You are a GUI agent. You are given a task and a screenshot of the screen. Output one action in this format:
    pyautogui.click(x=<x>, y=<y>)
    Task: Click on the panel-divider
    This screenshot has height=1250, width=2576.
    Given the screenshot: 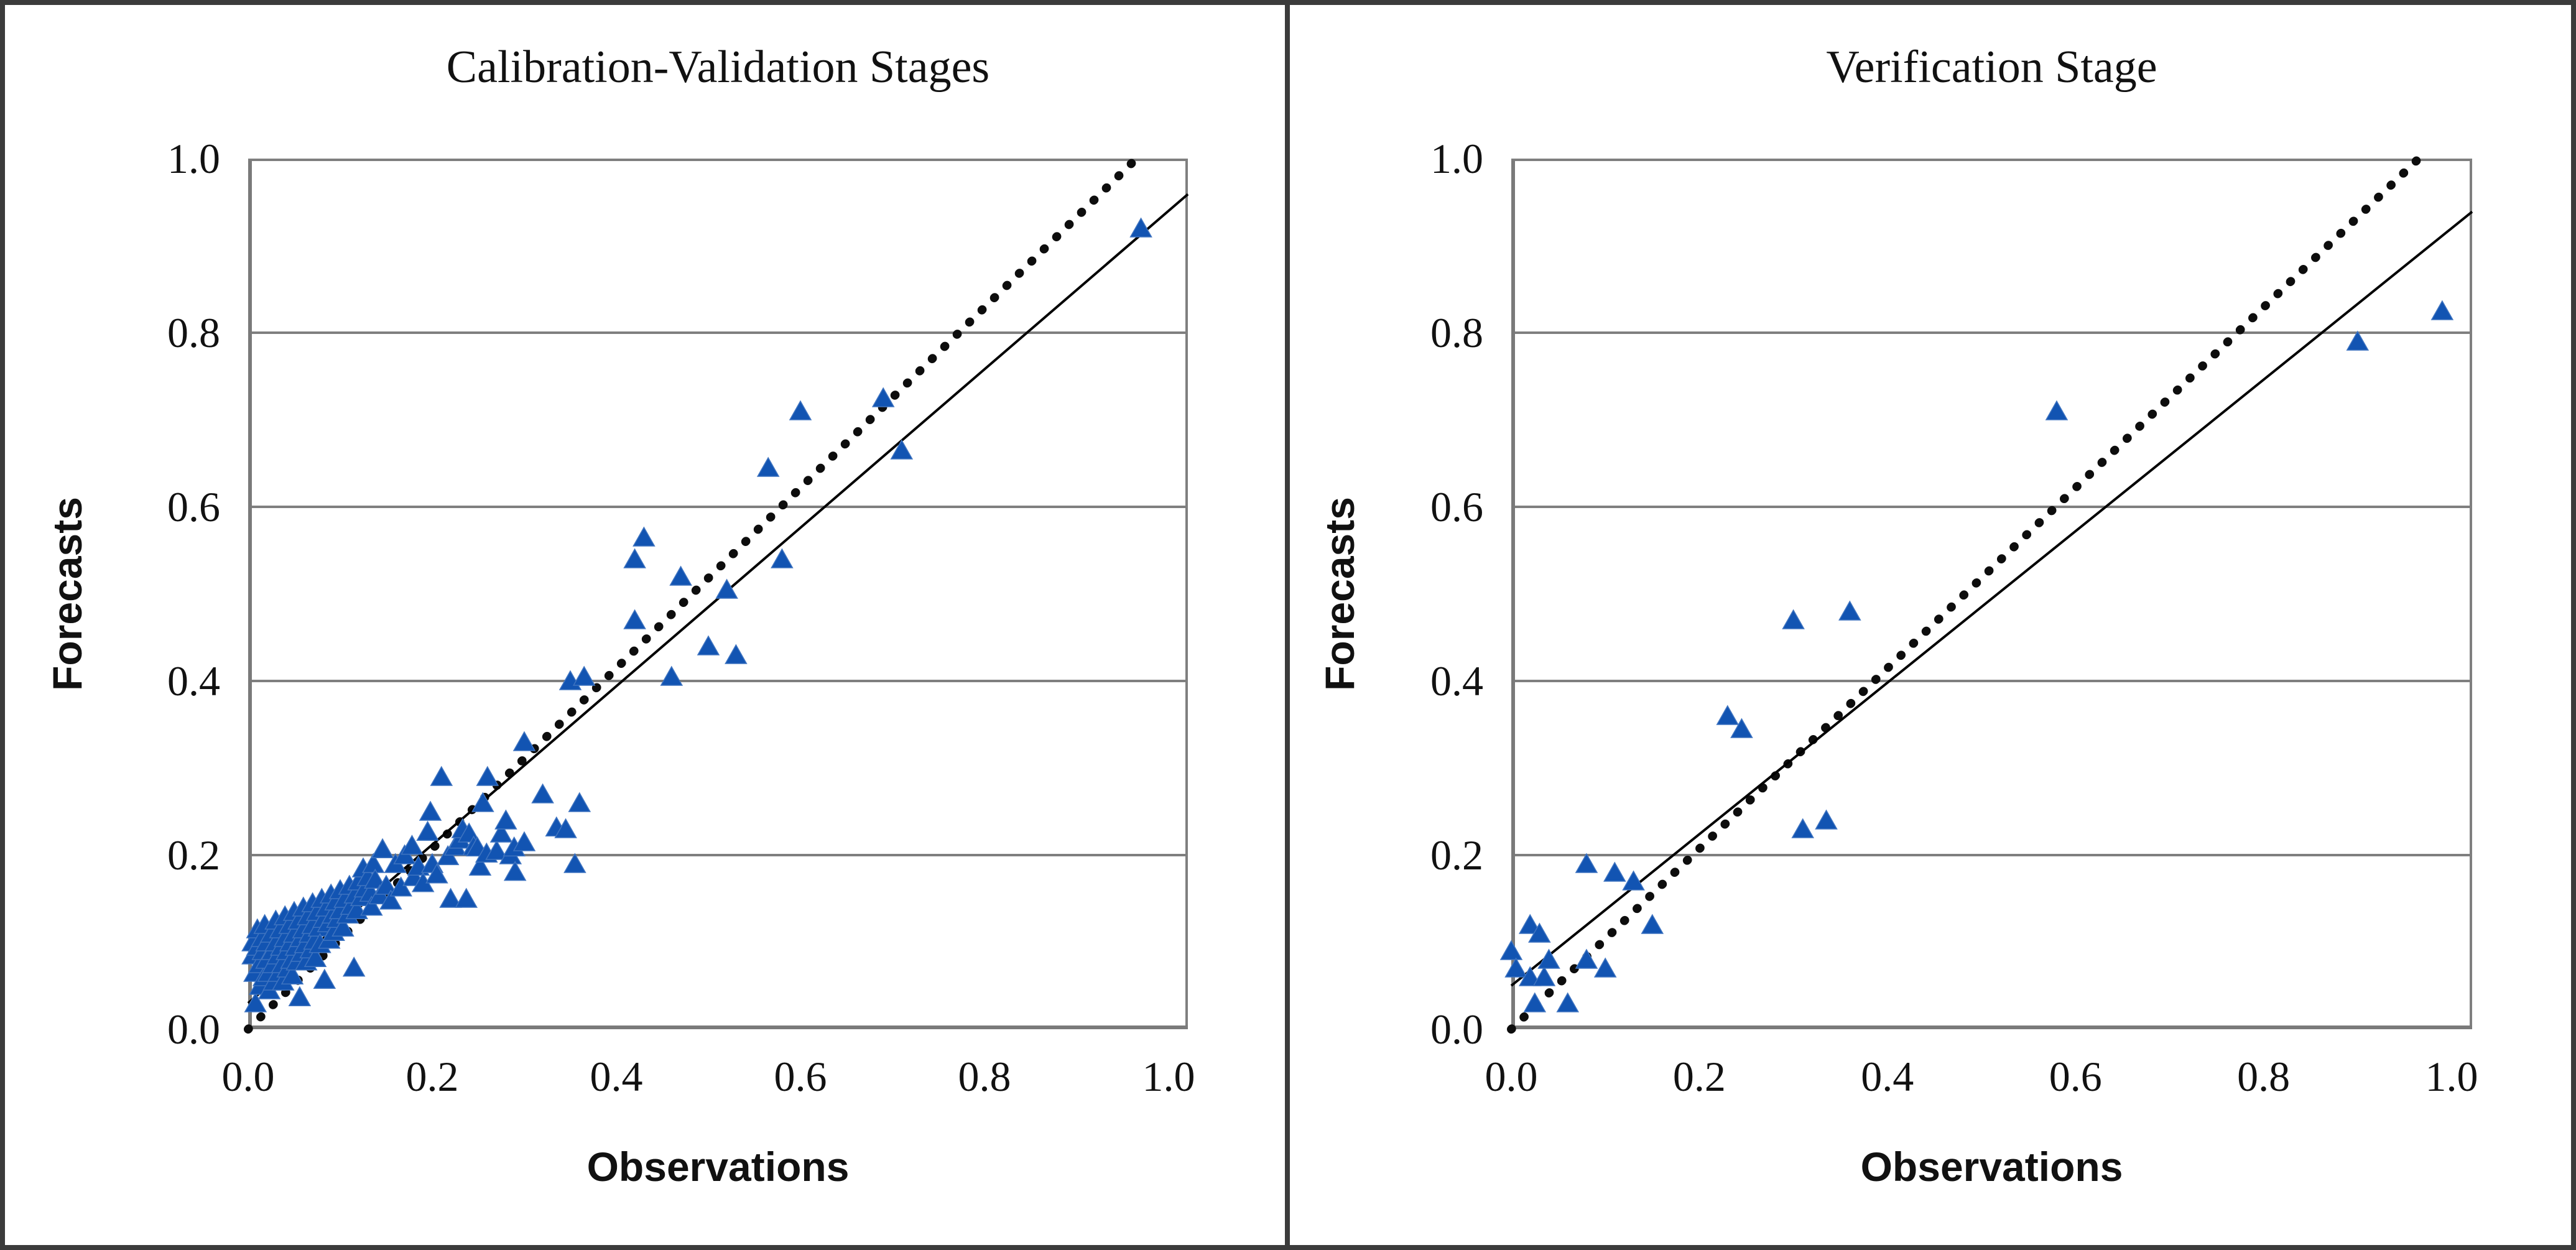 What is the action you would take?
    pyautogui.click(x=1287, y=625)
    